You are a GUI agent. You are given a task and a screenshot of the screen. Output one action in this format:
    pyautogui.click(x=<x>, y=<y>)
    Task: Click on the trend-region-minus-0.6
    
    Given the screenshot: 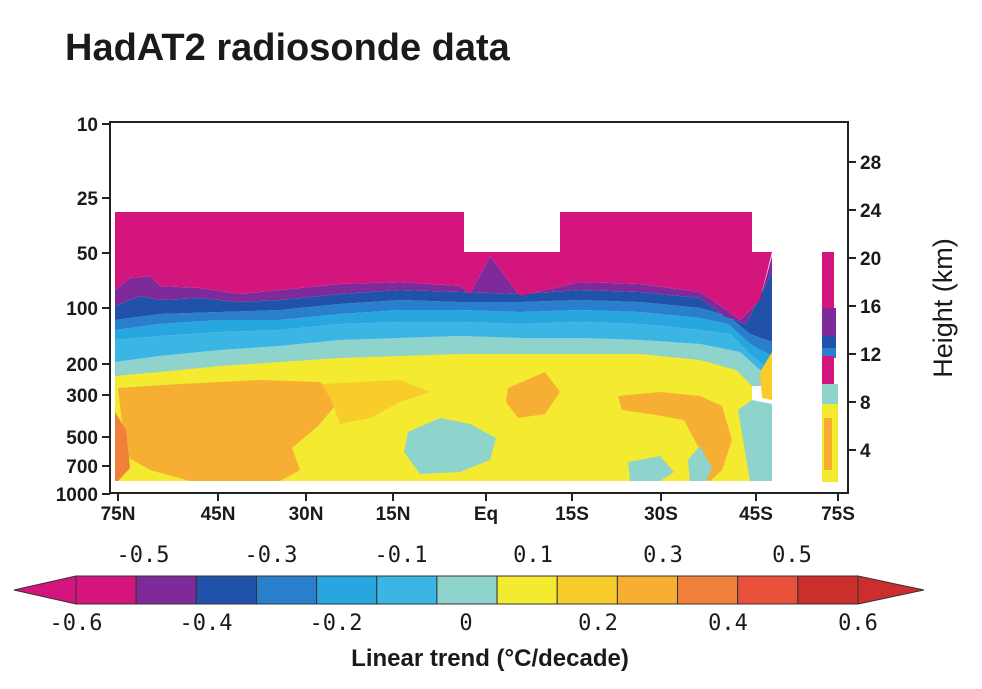 What is the action you would take?
    pyautogui.click(x=443, y=266)
    